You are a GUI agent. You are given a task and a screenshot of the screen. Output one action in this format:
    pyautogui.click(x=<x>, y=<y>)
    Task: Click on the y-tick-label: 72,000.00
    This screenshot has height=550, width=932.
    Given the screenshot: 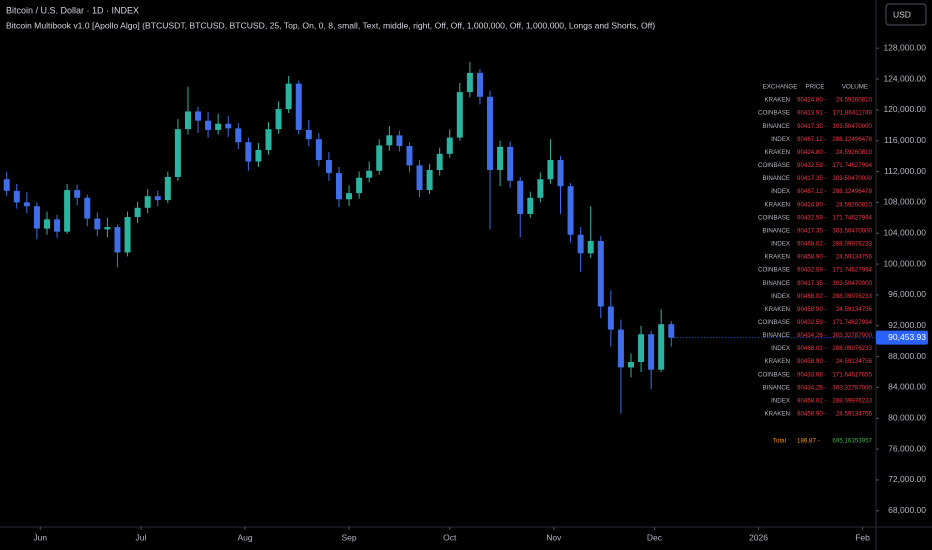 What is the action you would take?
    pyautogui.click(x=907, y=479)
    